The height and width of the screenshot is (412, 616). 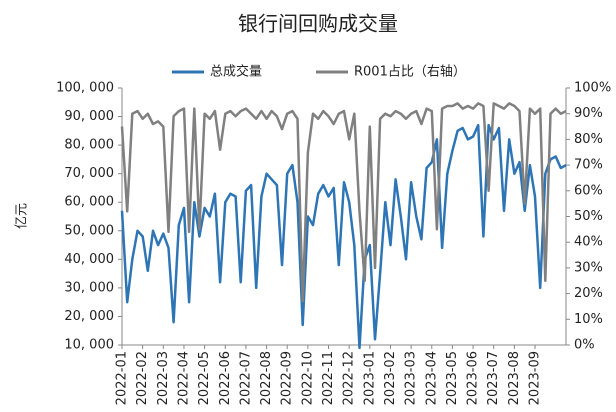 What do you see at coordinates (588, 319) in the screenshot?
I see `y2-tick-label: 10%` at bounding box center [588, 319].